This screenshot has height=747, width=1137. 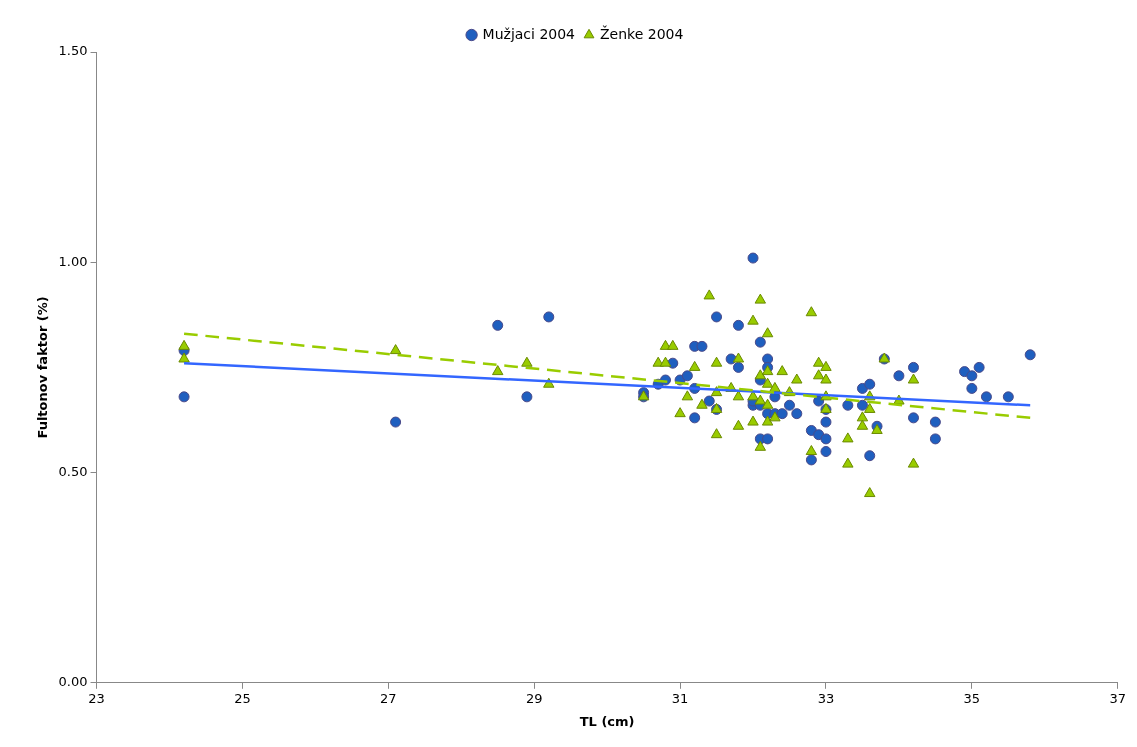 I want to click on x-tick-label: 25, so click(x=242, y=698).